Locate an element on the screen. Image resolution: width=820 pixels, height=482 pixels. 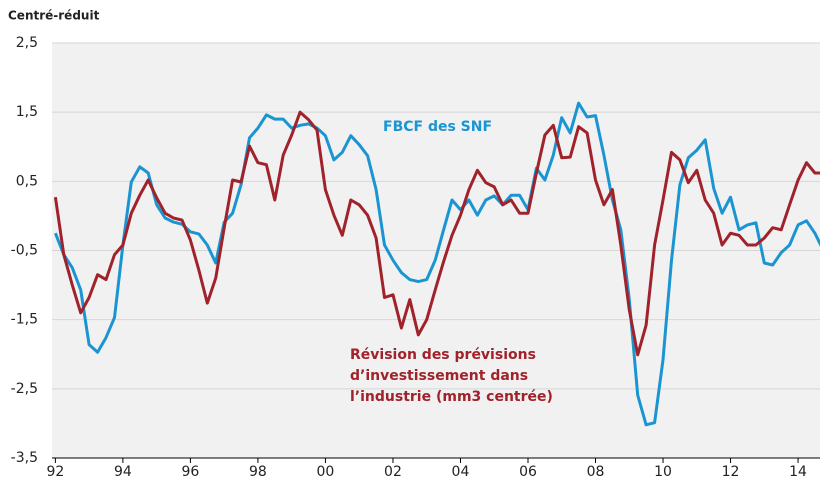
x-tick-label: 08 is located at coordinates (596, 472).